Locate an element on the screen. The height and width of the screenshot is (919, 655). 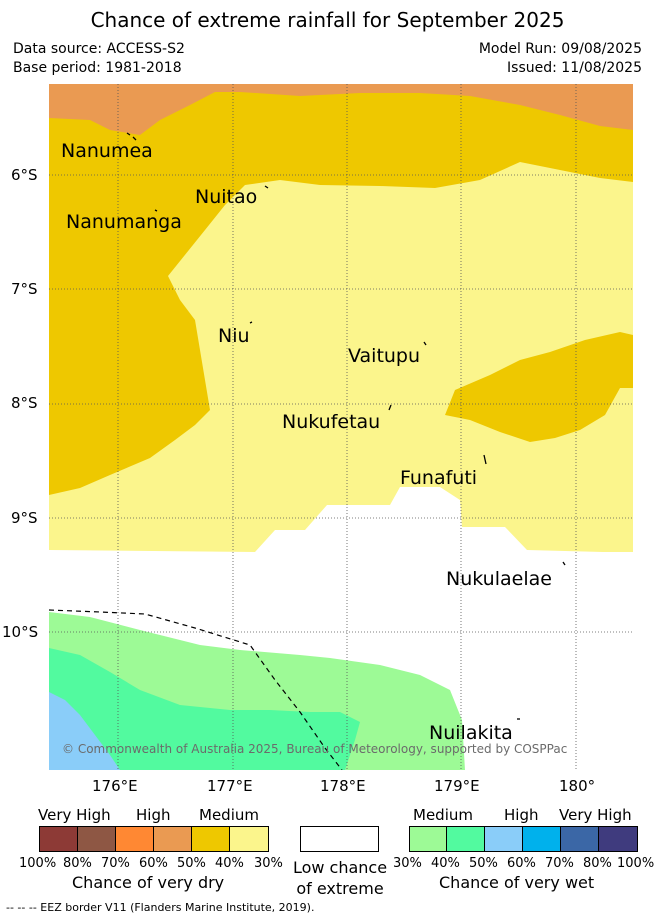
lon-label: 179°E is located at coordinates (457, 786).